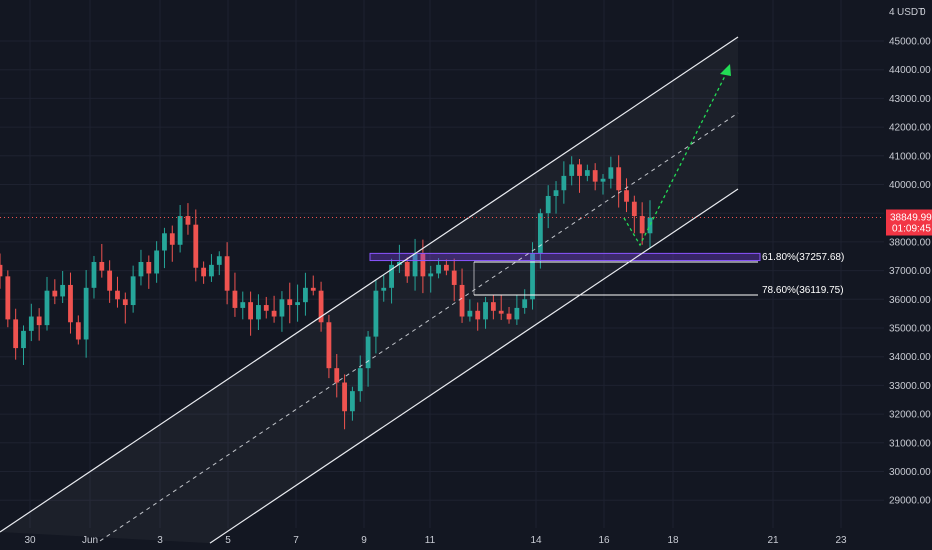 This screenshot has width=932, height=550. I want to click on y-tick-label: 42000.00, so click(910, 128).